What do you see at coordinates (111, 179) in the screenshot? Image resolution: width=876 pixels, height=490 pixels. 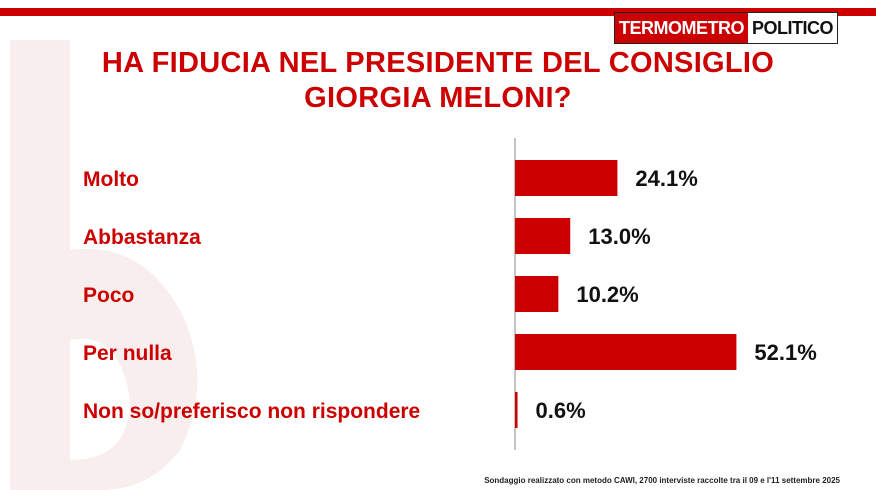 I see `category-label: Molto` at bounding box center [111, 179].